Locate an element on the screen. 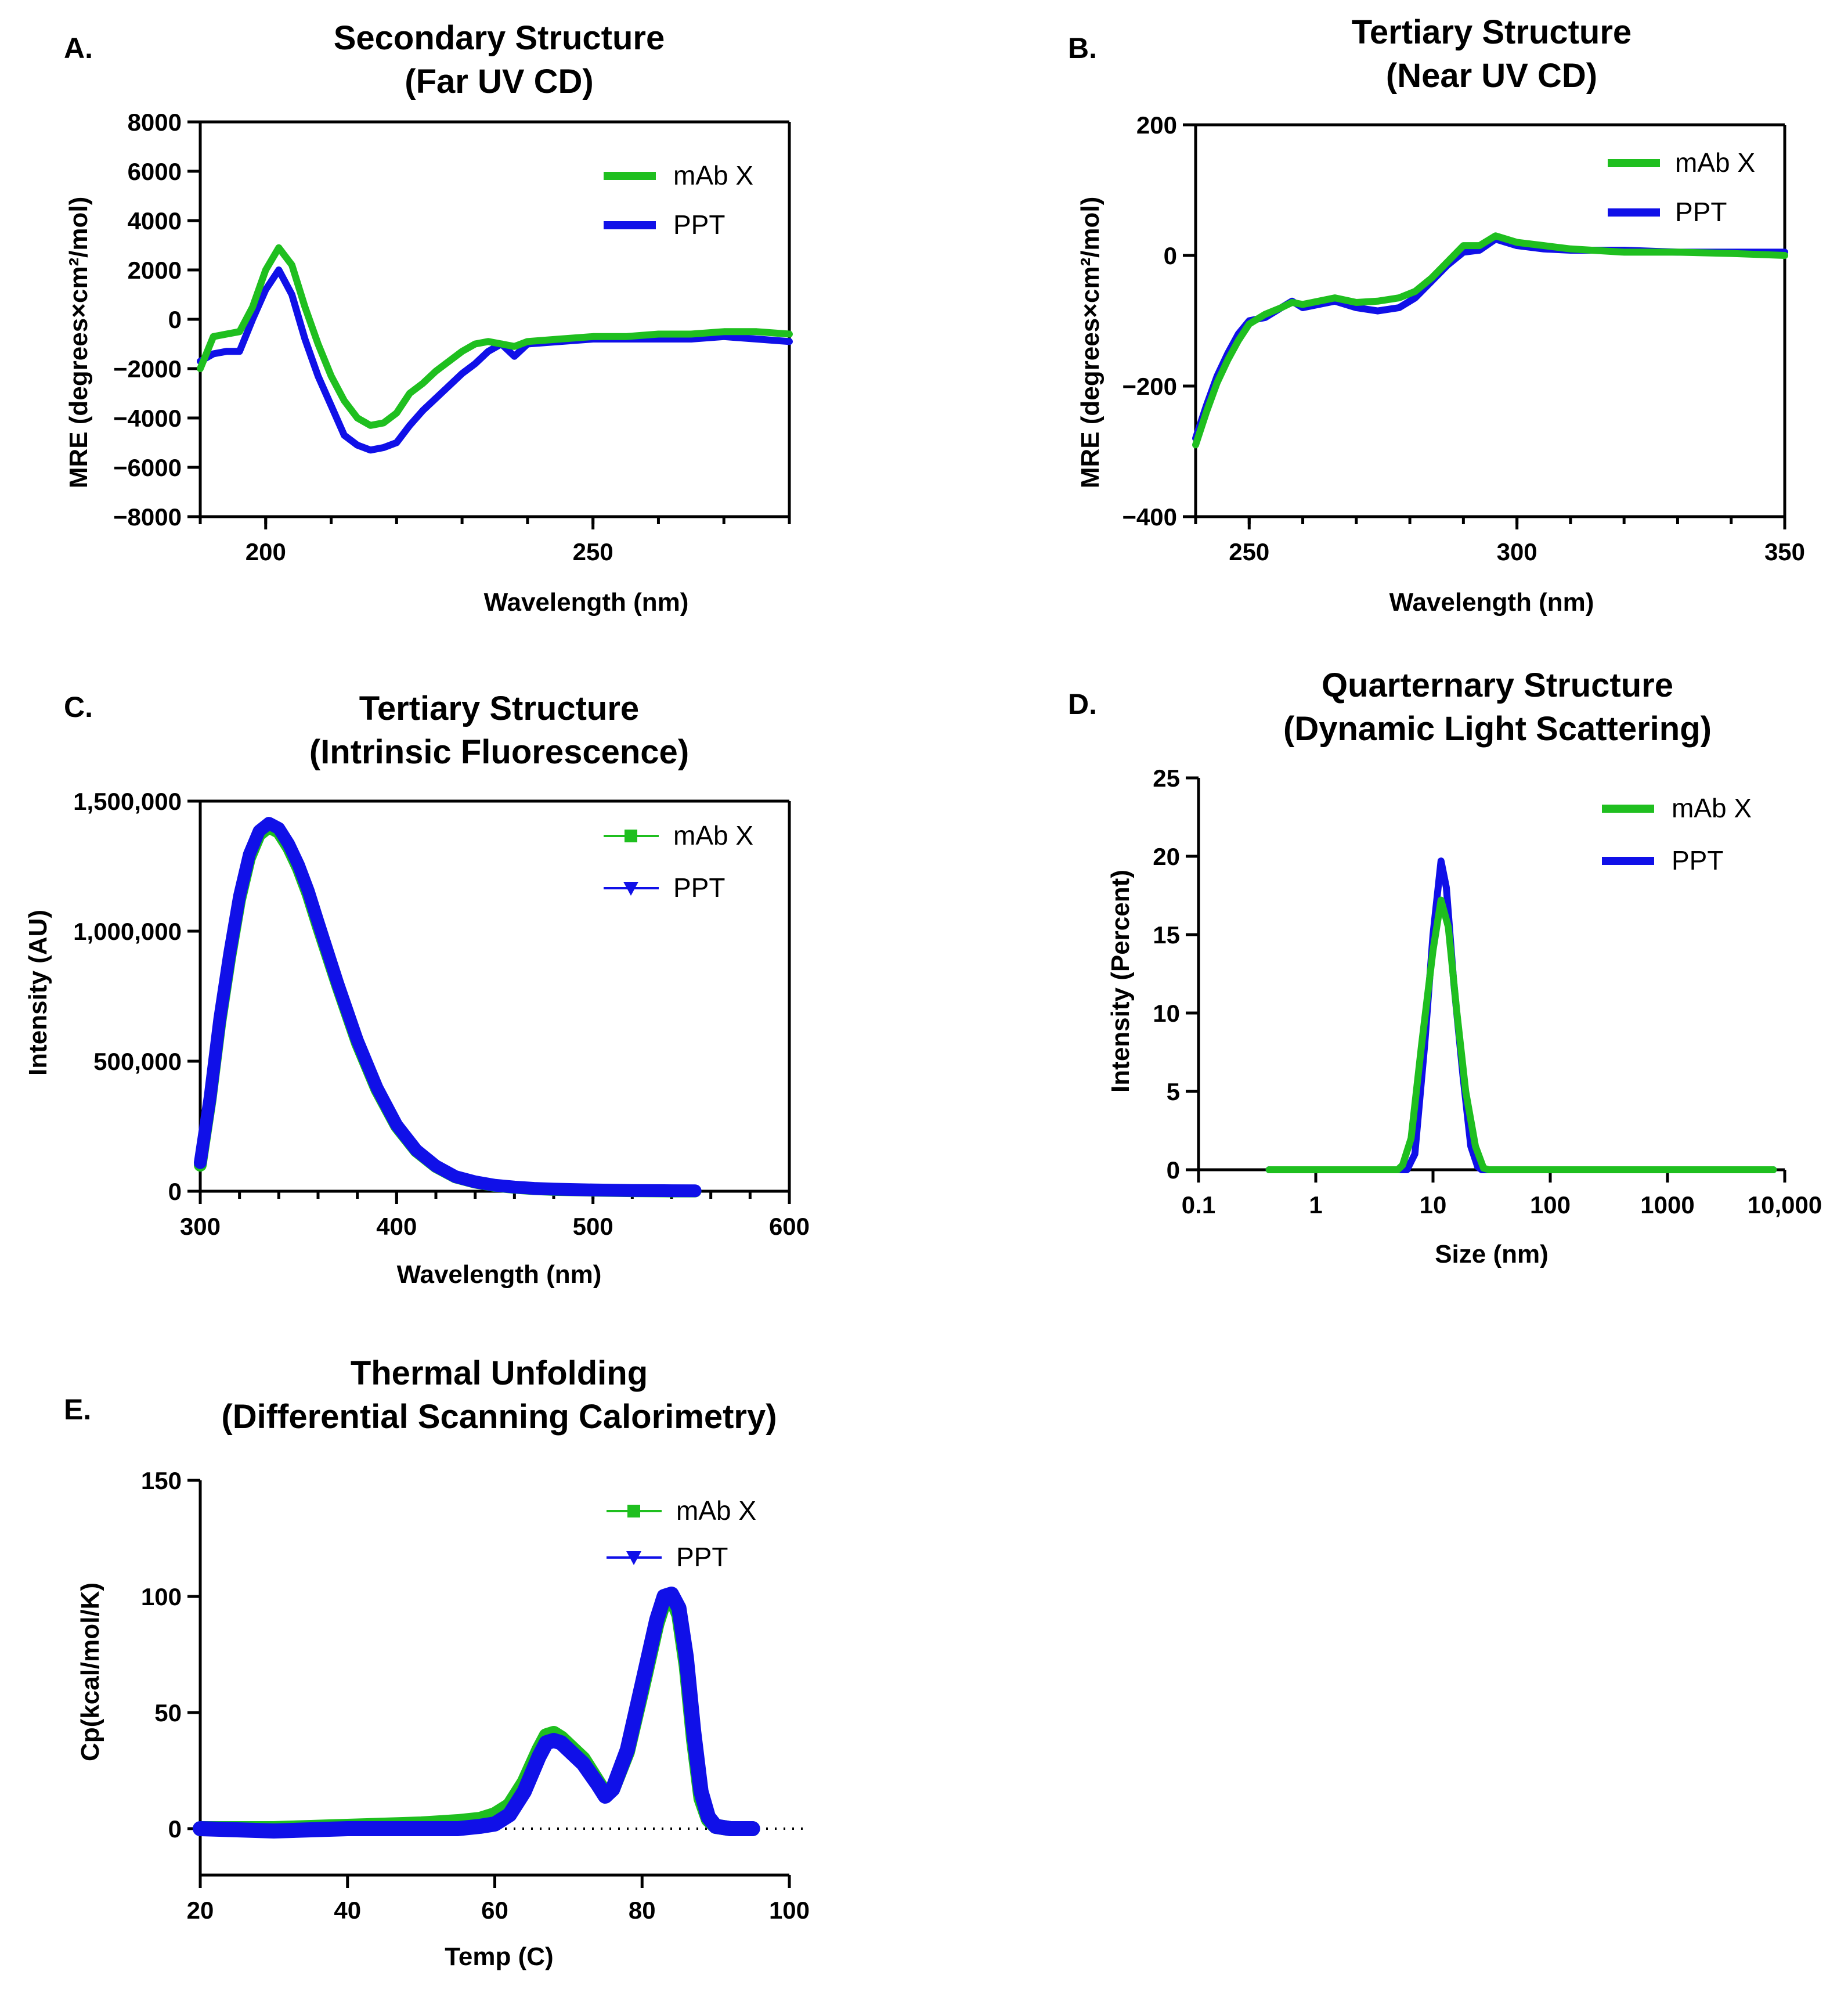 This screenshot has width=1848, height=1997. panel-a-series-ppt-line is located at coordinates (495, 360).